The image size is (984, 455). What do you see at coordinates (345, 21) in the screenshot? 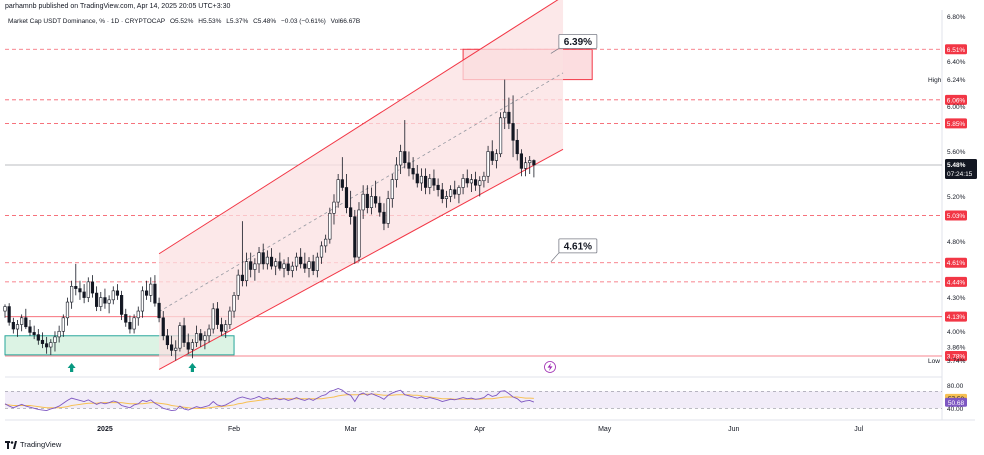
I see `ohlc-volume: Vol66.67B` at bounding box center [345, 21].